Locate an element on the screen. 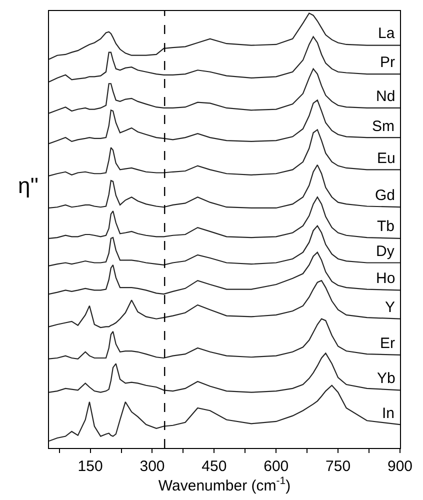 Image resolution: width=423 pixels, height=500 pixels. x-tick-label: 450 is located at coordinates (214, 467).